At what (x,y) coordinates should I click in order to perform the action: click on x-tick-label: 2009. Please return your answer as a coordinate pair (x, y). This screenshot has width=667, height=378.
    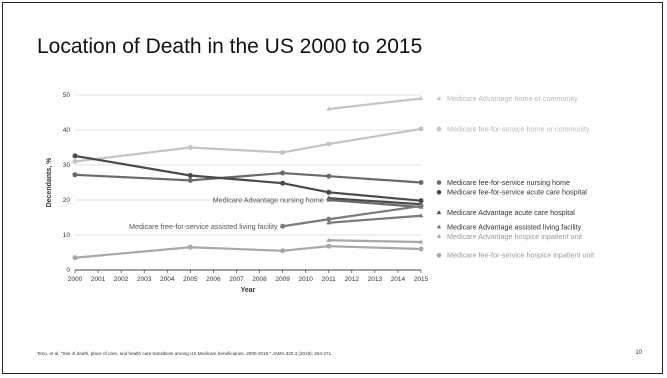
    Looking at the image, I should click on (282, 279).